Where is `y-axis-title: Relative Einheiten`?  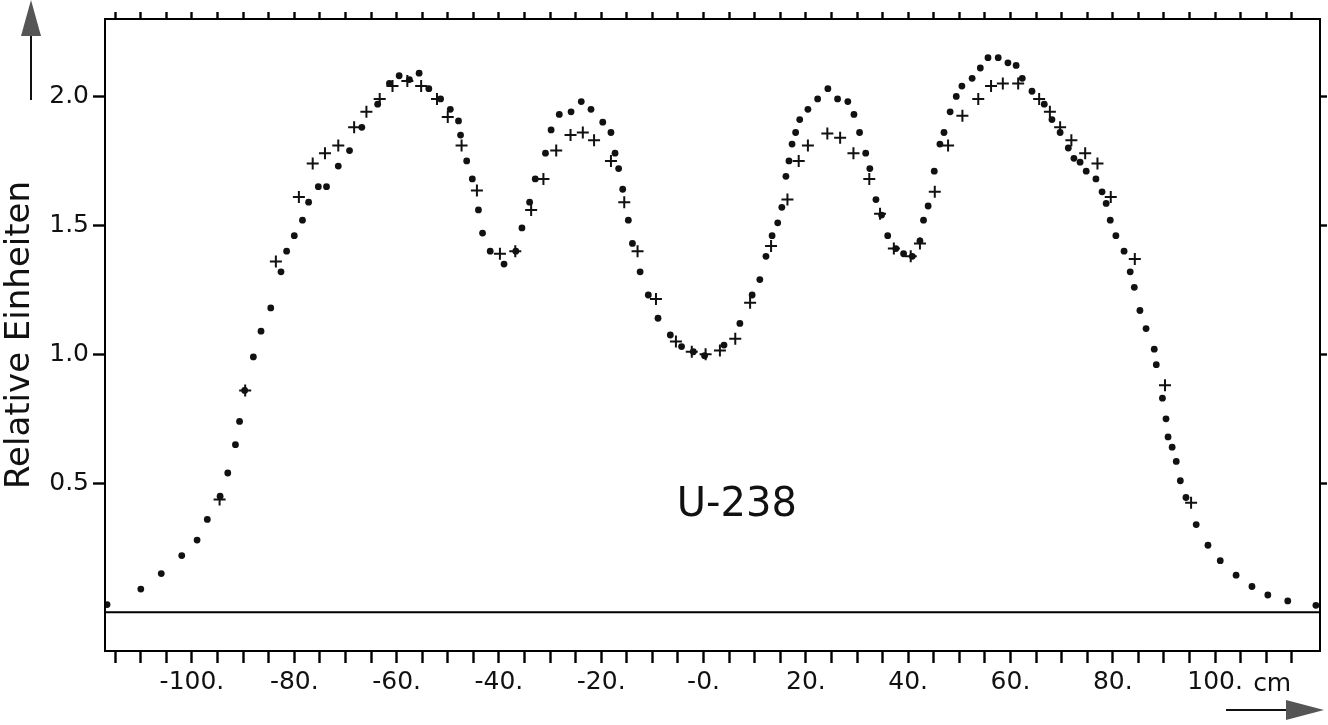 y-axis-title: Relative Einheiten is located at coordinates (19, 335).